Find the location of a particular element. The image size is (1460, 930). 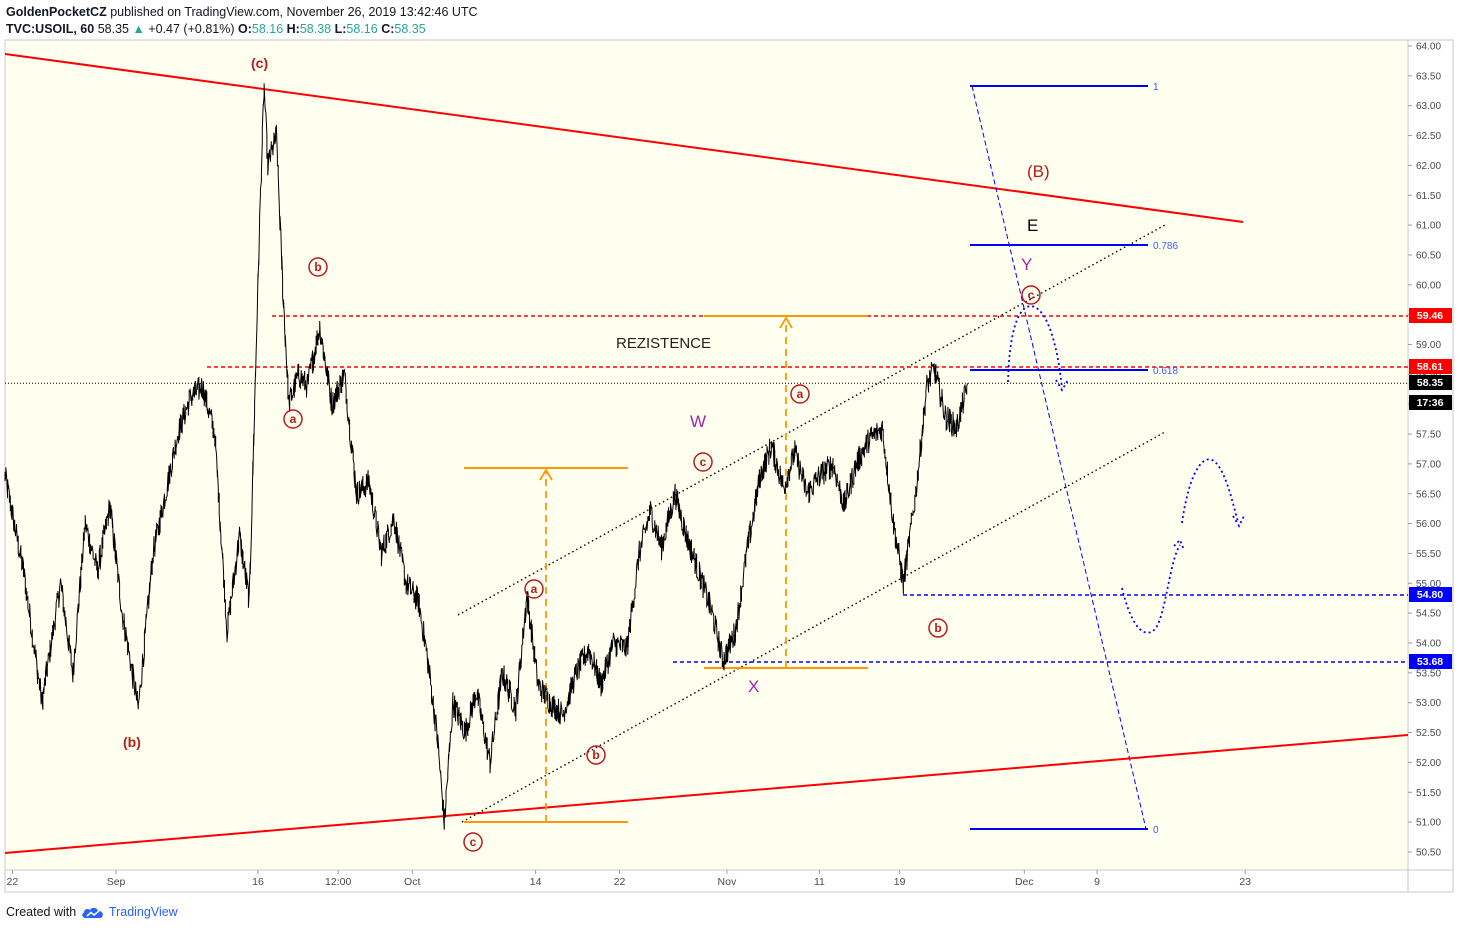

wave-label-X: X is located at coordinates (753, 686).